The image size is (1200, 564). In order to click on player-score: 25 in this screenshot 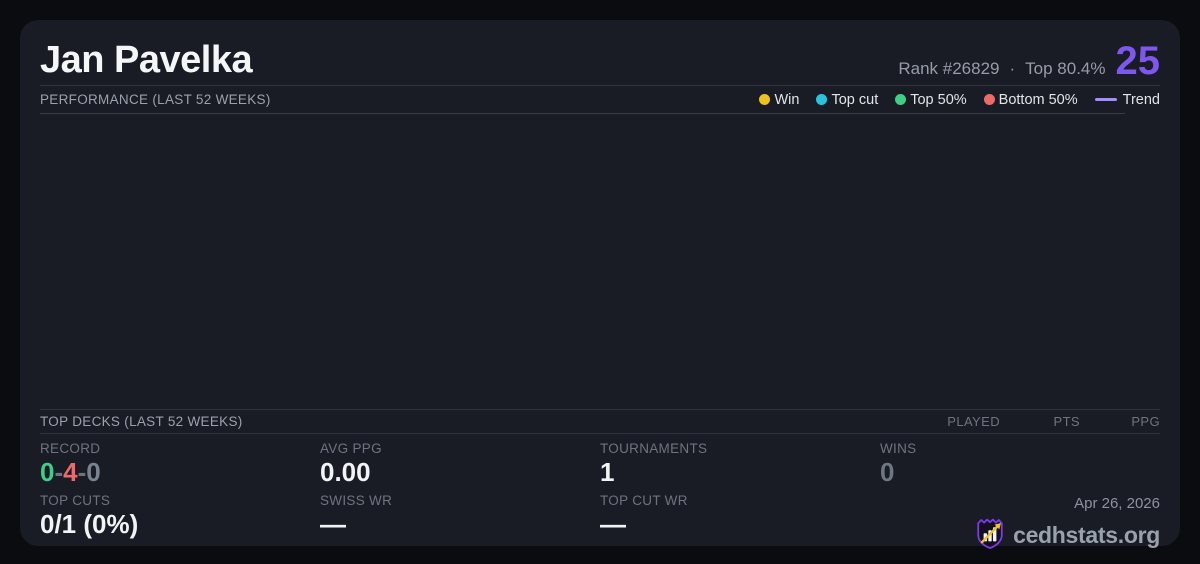, I will do `click(1138, 61)`.